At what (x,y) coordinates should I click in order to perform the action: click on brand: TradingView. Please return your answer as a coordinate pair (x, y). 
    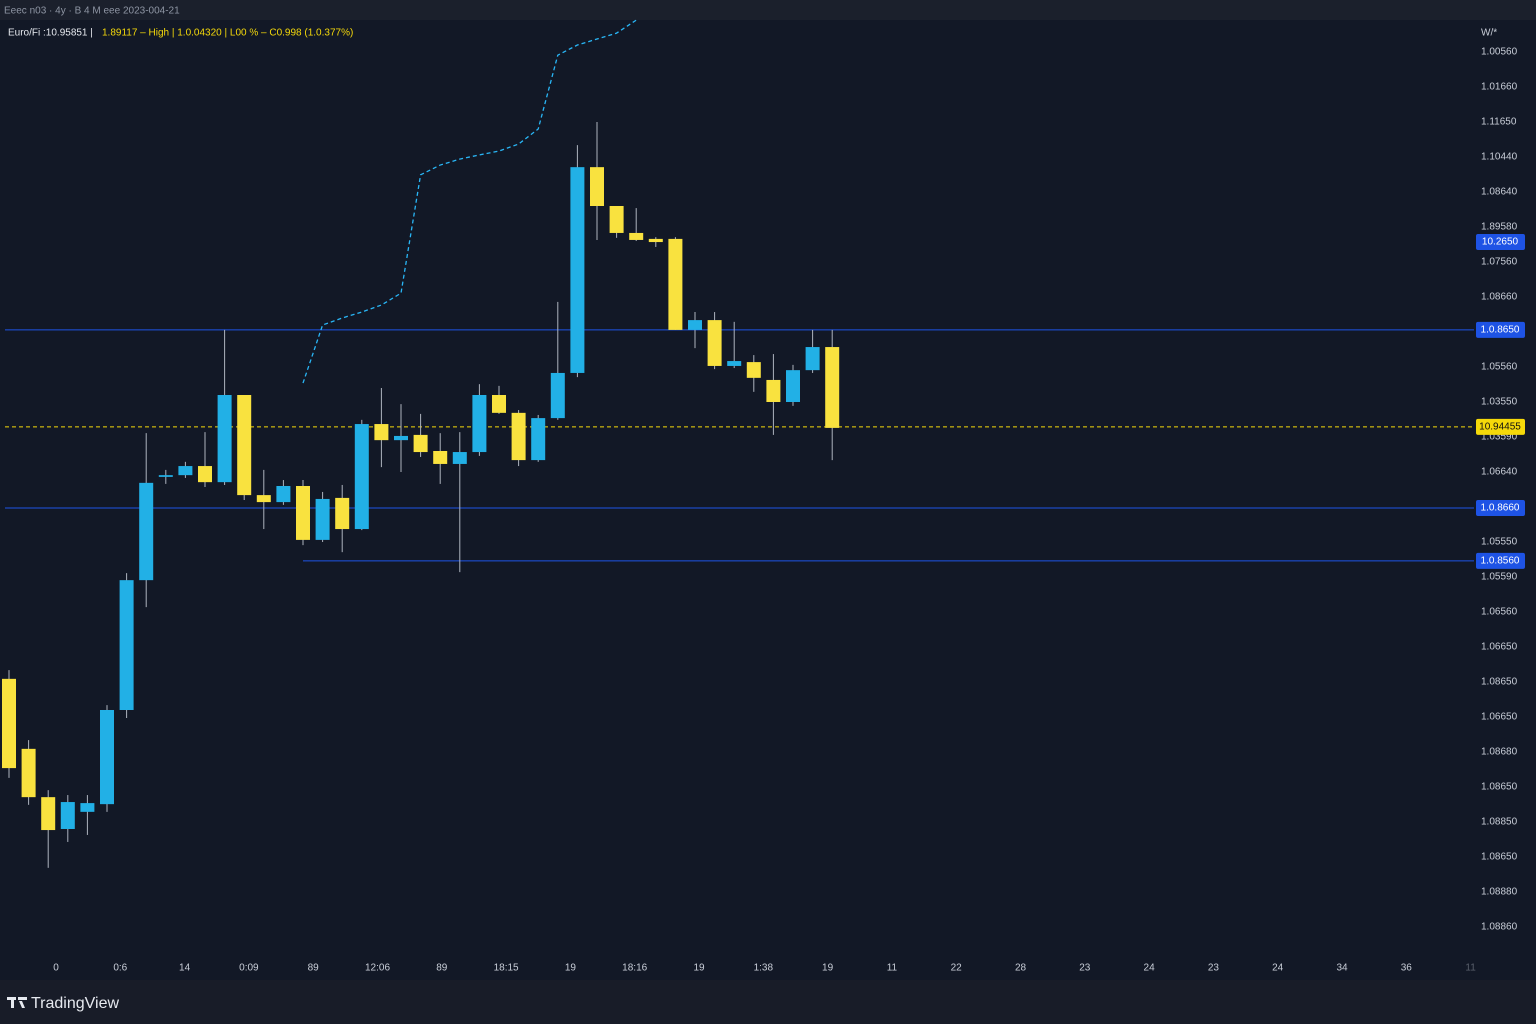
    Looking at the image, I should click on (75, 1003).